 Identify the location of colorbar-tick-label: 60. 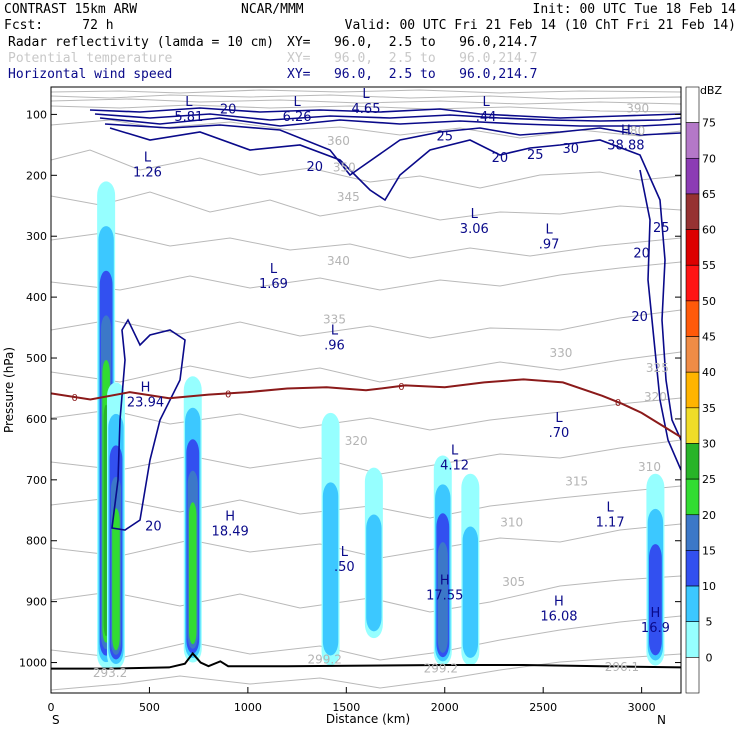
(709, 230).